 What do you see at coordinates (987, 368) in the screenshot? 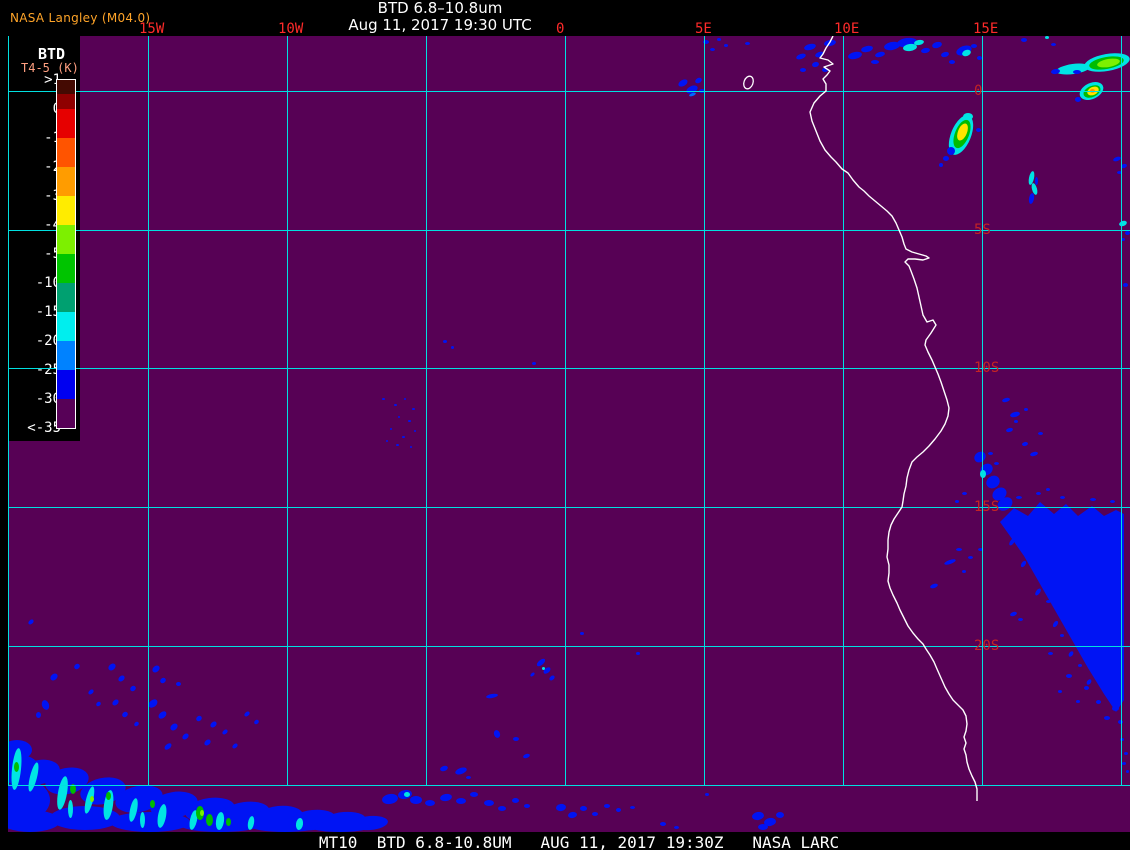
I see `latitude-label: 10S` at bounding box center [987, 368].